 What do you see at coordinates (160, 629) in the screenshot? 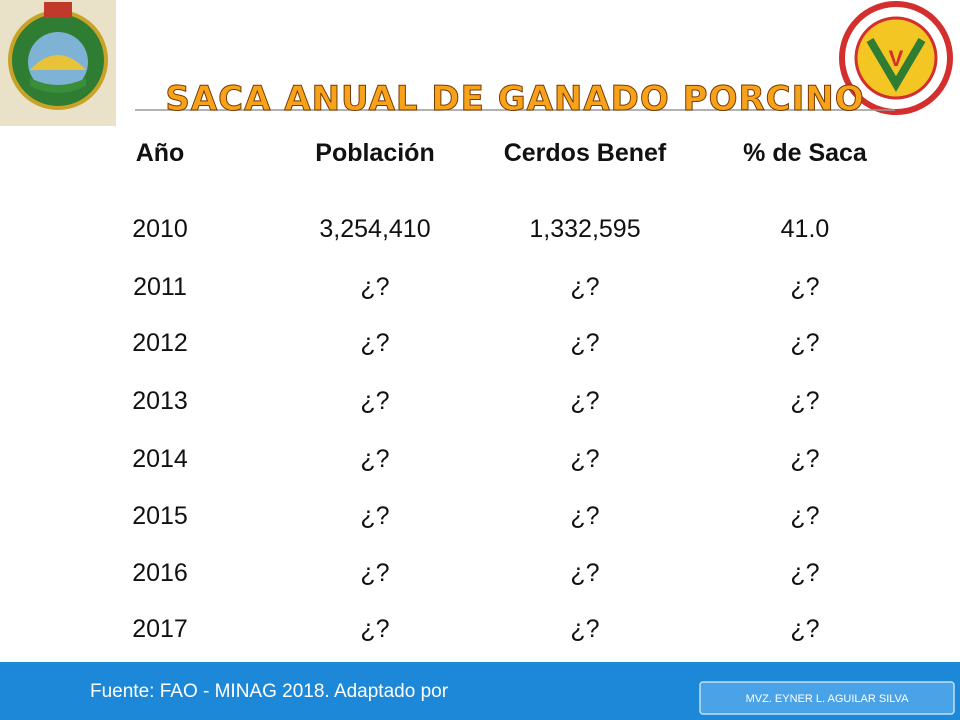
I see `table-cell: 2017` at bounding box center [160, 629].